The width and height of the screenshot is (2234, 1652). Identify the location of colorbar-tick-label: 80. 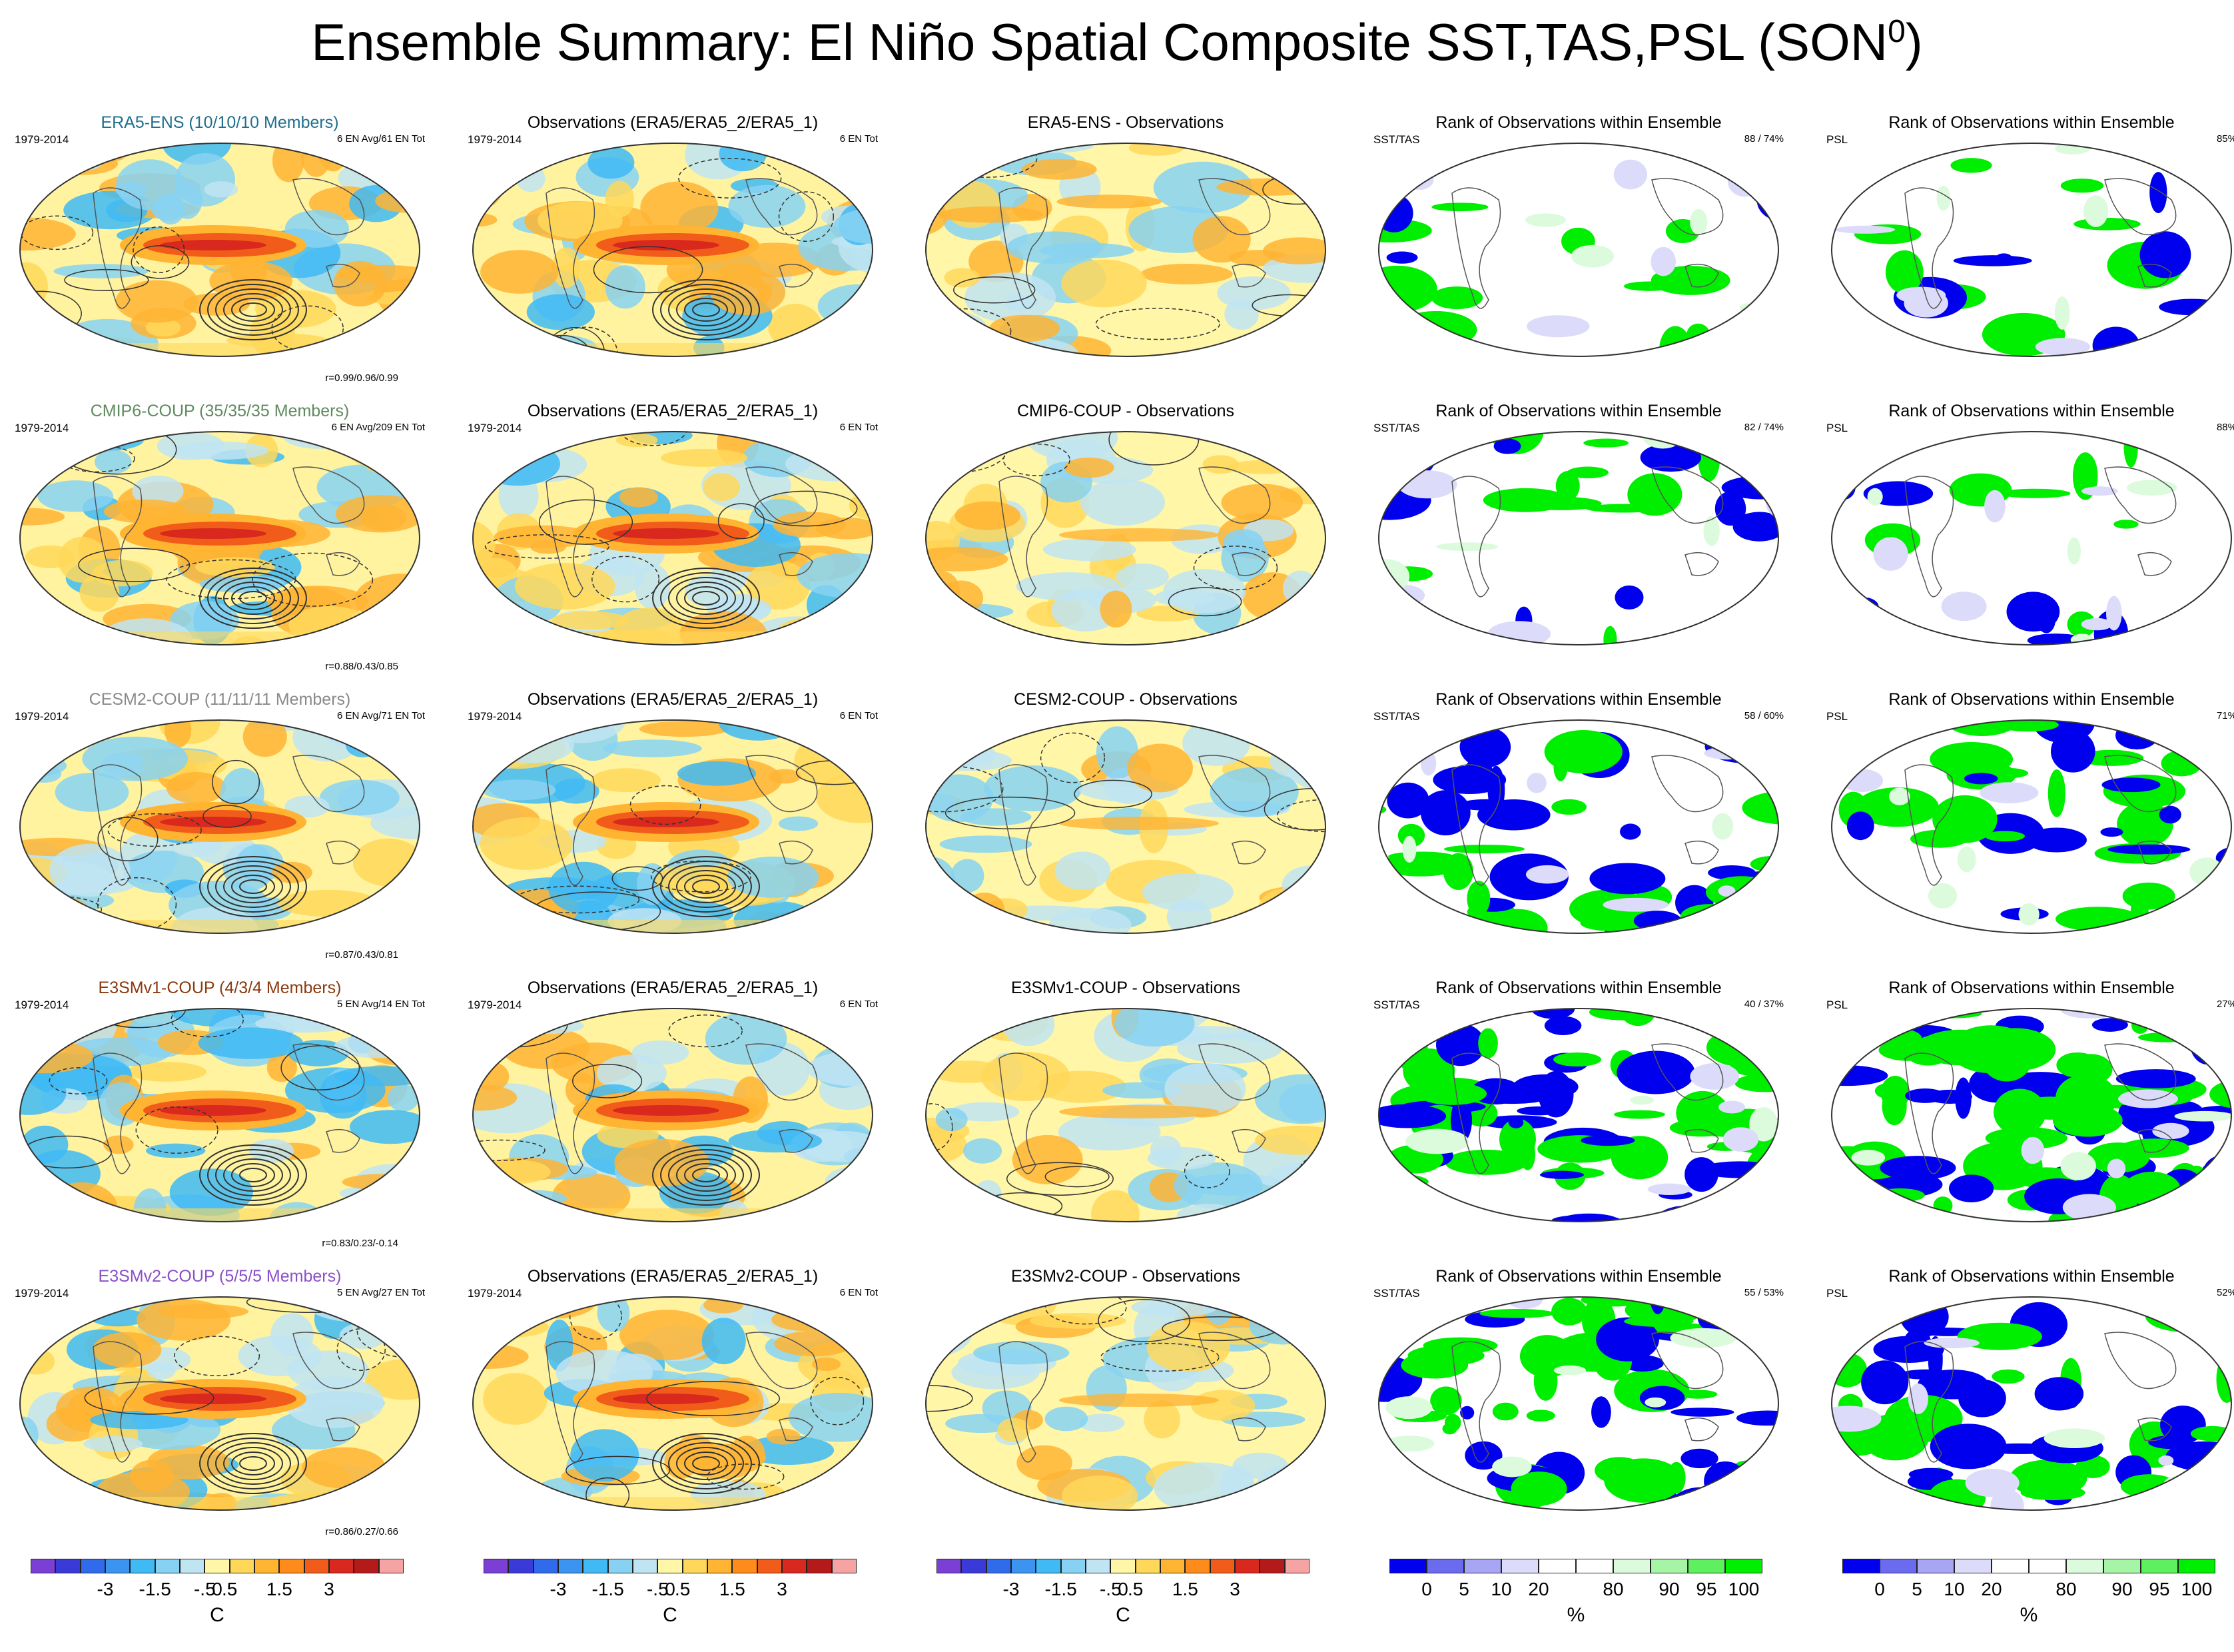
(2066, 1589).